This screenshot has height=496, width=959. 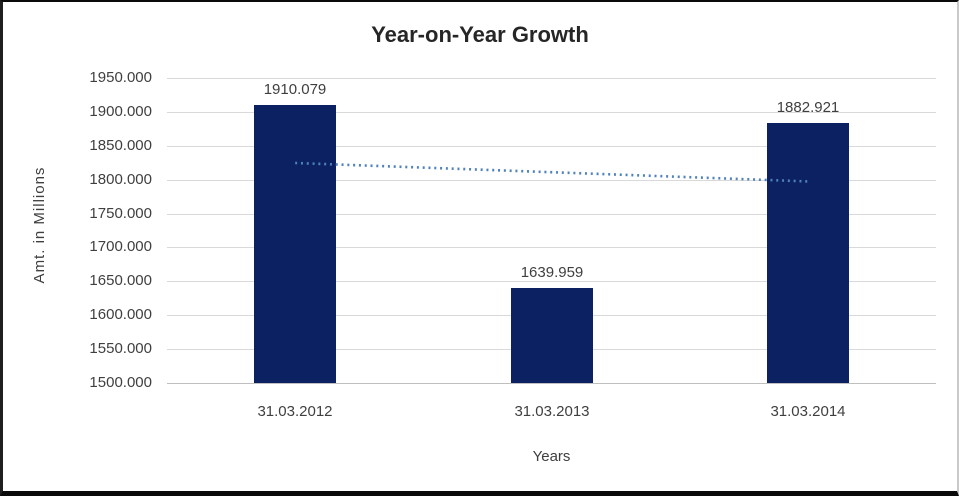 I want to click on y-tick-label: 1550.000, so click(x=120, y=348).